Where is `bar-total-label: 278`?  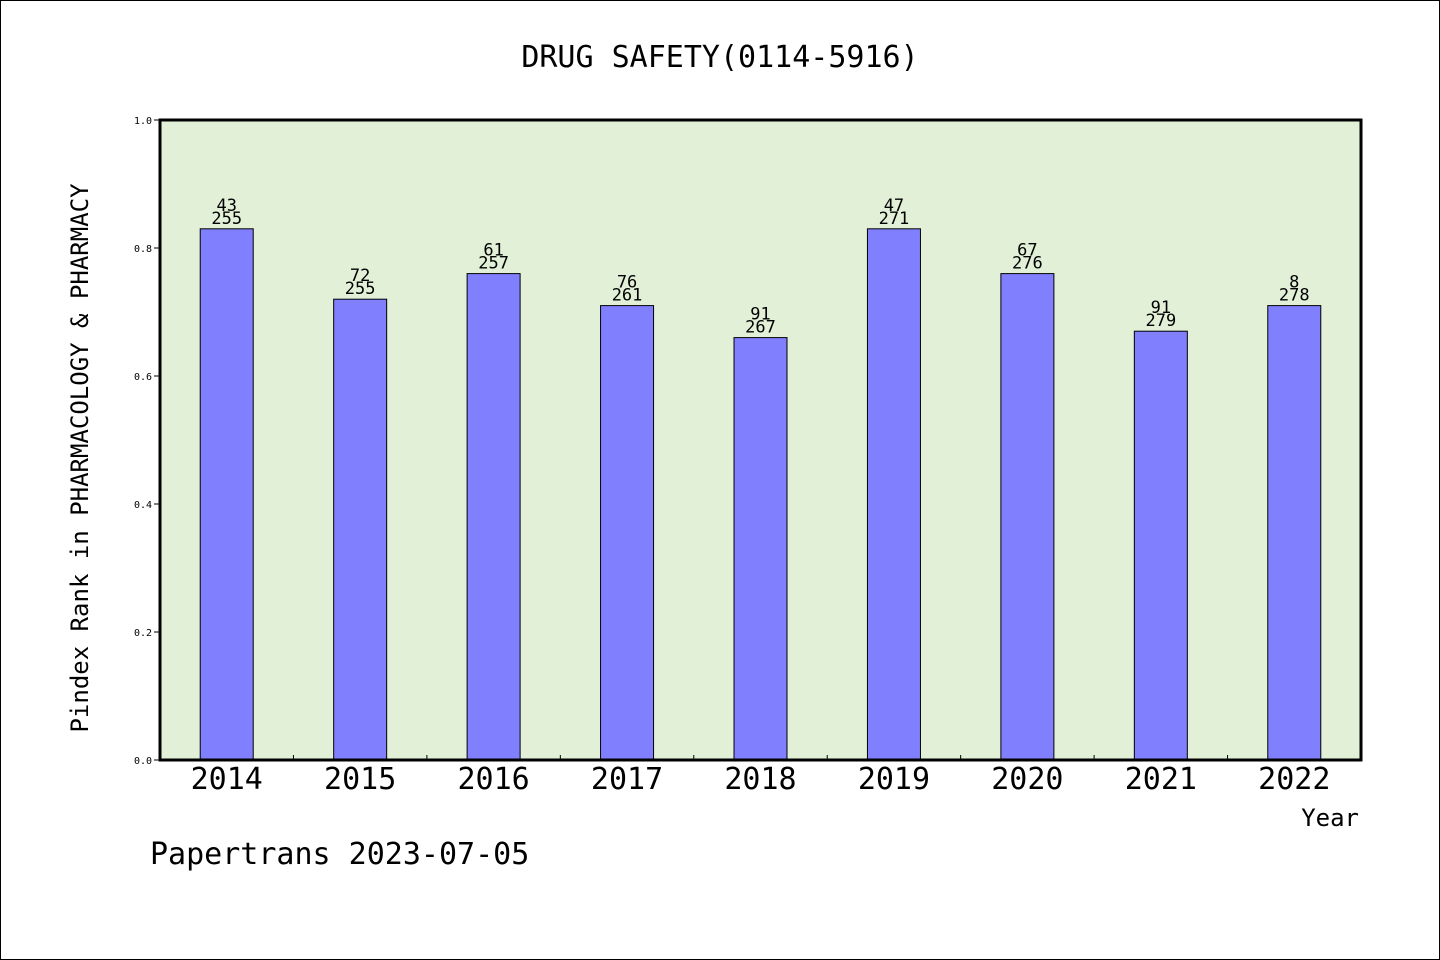
bar-total-label: 278 is located at coordinates (1294, 296).